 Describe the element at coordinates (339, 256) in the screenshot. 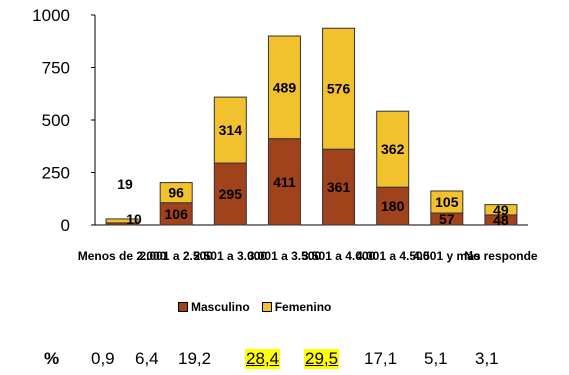

I see `x-tick-label: 3.501 a 4.000` at that location.